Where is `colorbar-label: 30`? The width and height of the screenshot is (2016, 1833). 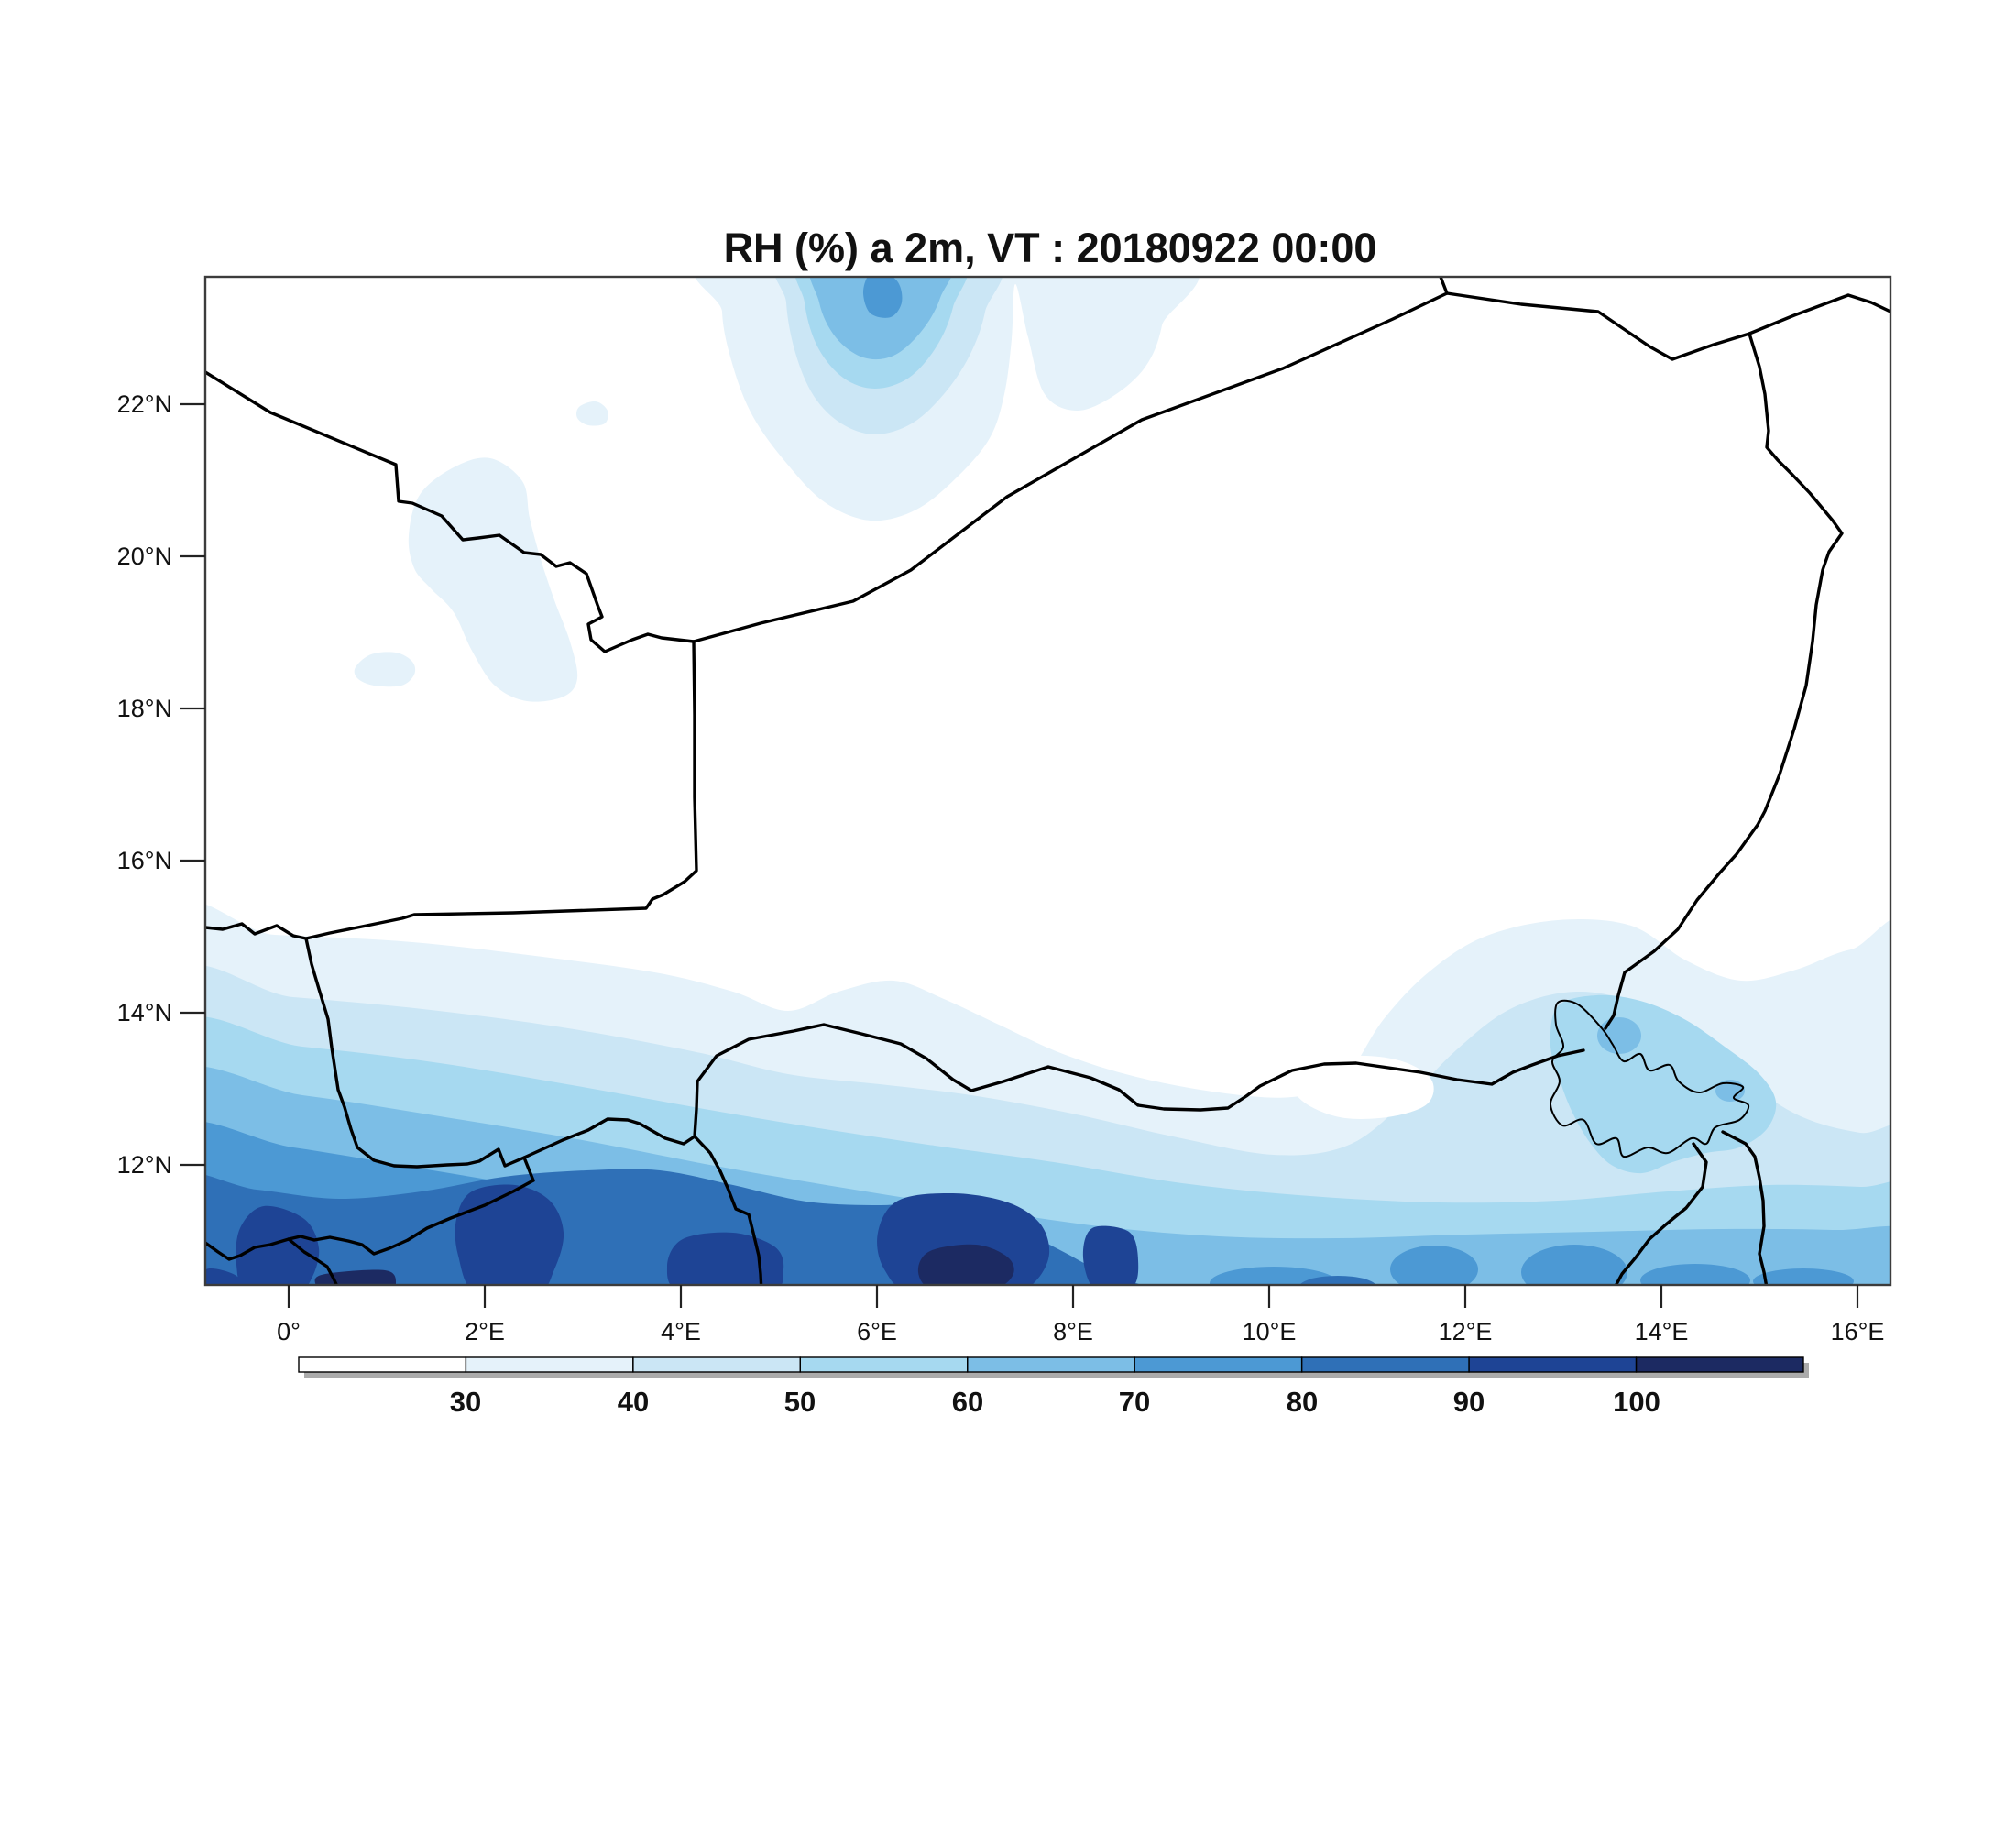 colorbar-label: 30 is located at coordinates (465, 1402).